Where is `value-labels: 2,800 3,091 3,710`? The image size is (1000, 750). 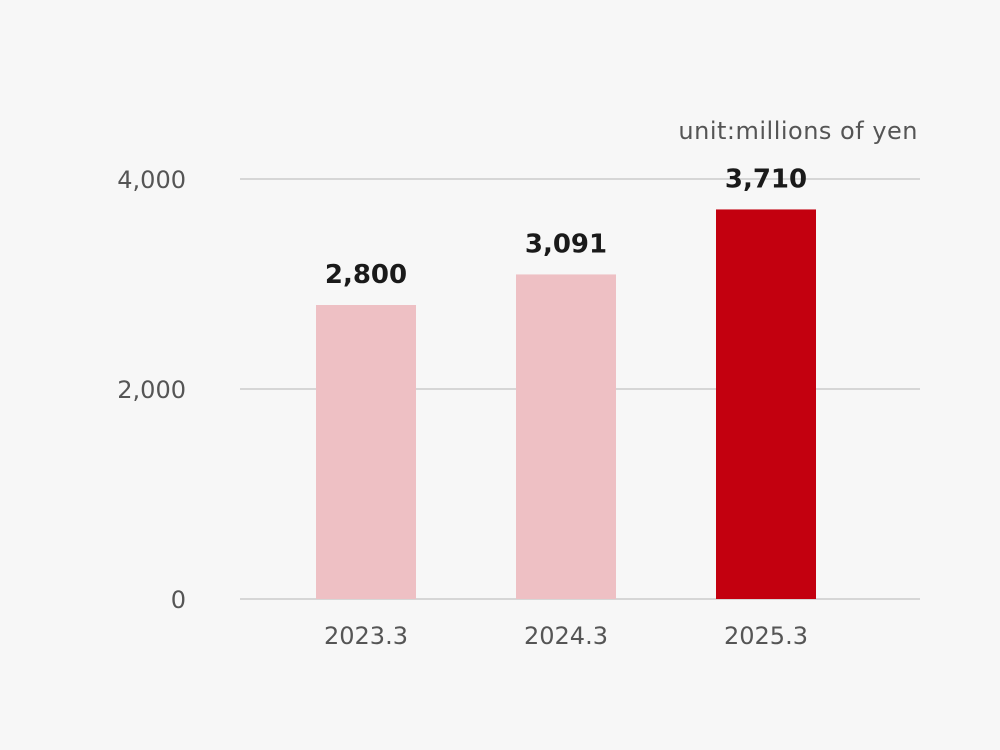 value-labels: 2,800 3,091 3,710 is located at coordinates (566, 227).